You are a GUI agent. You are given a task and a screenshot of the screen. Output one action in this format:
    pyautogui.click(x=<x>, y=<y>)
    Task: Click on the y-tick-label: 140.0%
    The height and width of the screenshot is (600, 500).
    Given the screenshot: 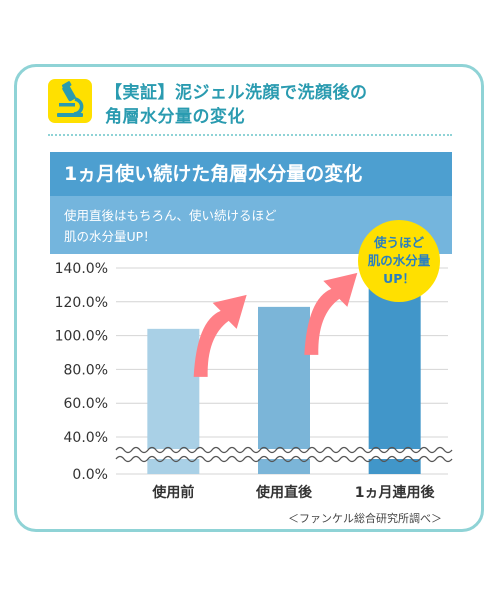 What is the action you would take?
    pyautogui.click(x=81, y=269)
    